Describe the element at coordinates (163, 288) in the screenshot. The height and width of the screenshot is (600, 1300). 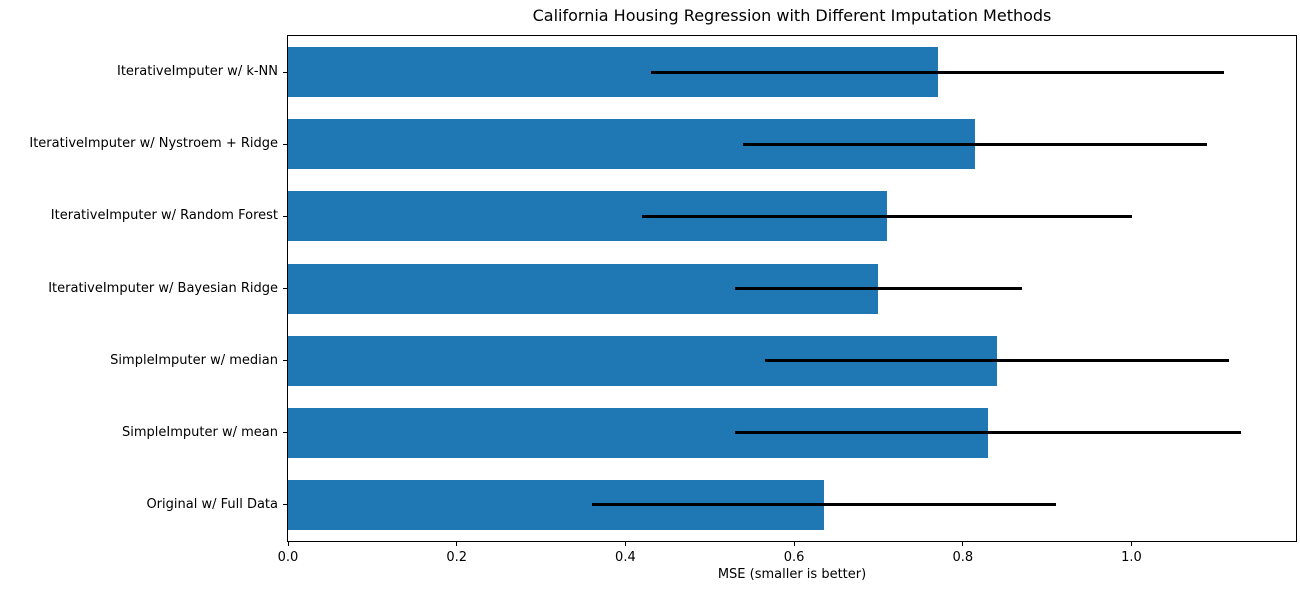
I see `y-tick-label: IterativeImputer w/ Bayesian Ridge` at that location.